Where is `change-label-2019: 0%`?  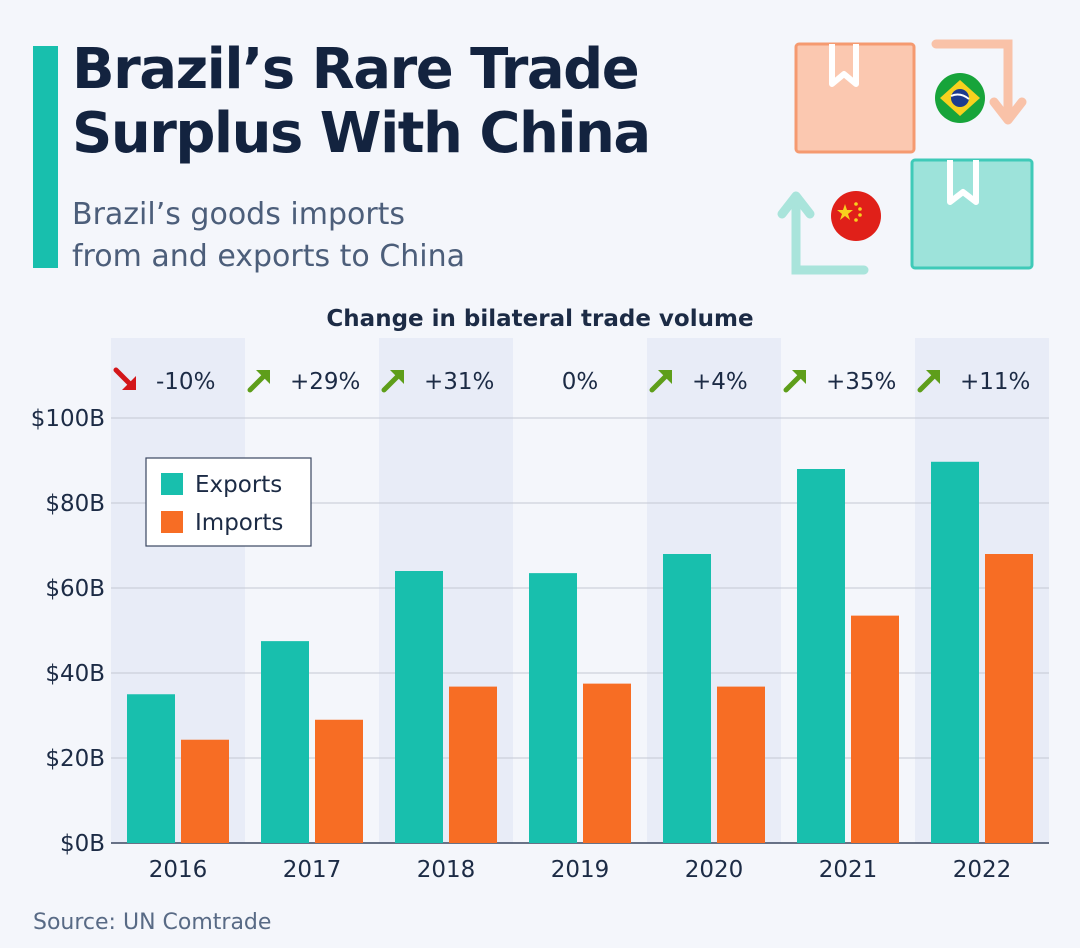
change-label-2019: 0% is located at coordinates (580, 382).